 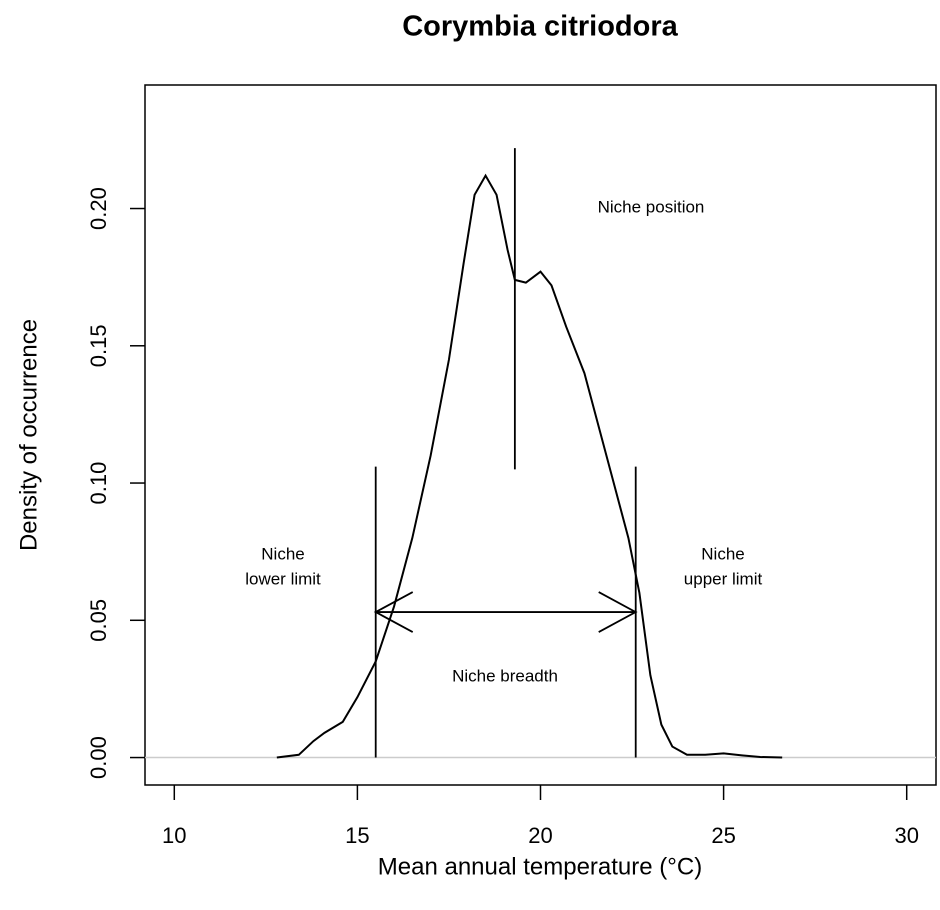 What do you see at coordinates (174, 835) in the screenshot?
I see `x-tick-label: 10` at bounding box center [174, 835].